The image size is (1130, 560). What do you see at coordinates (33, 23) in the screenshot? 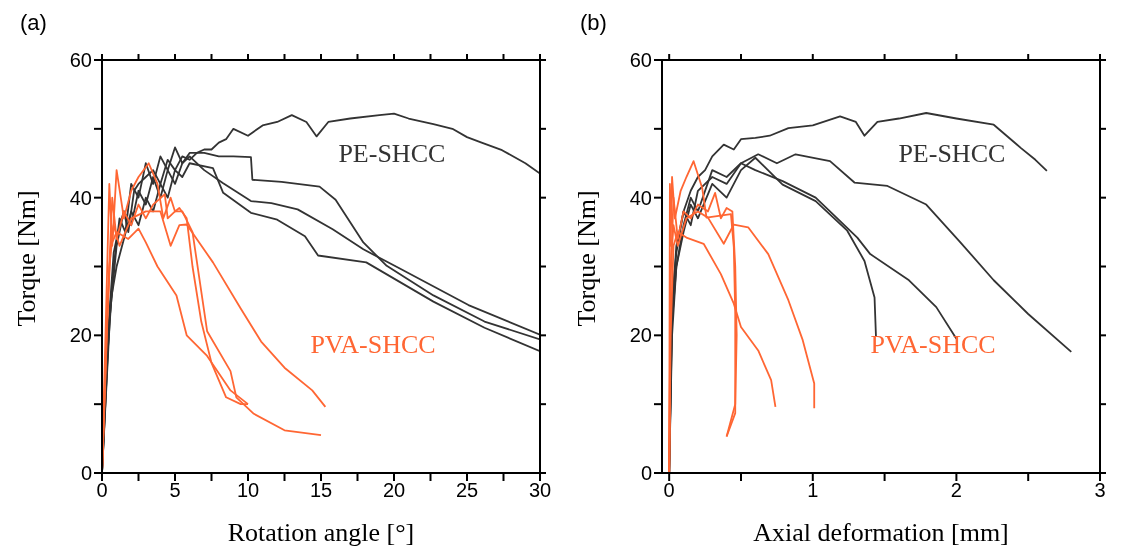
I see `chart-title: (a)` at bounding box center [33, 23].